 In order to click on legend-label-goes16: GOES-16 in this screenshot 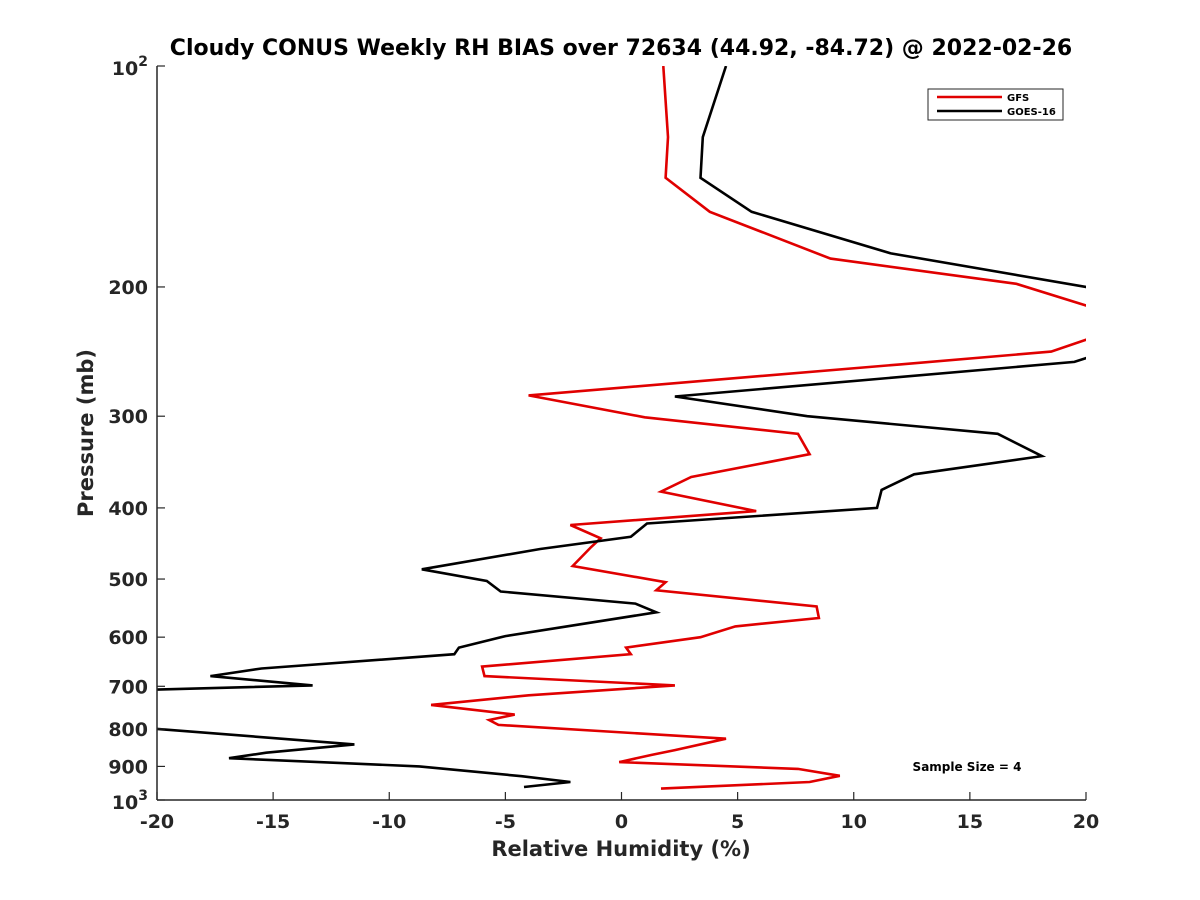, I will do `click(1031, 112)`.